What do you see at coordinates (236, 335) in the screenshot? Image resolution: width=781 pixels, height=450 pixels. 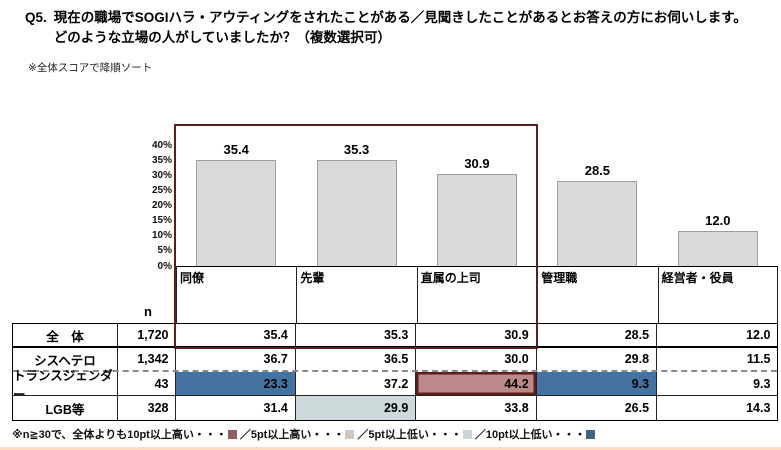 I see `row-data-value: 35.4` at bounding box center [236, 335].